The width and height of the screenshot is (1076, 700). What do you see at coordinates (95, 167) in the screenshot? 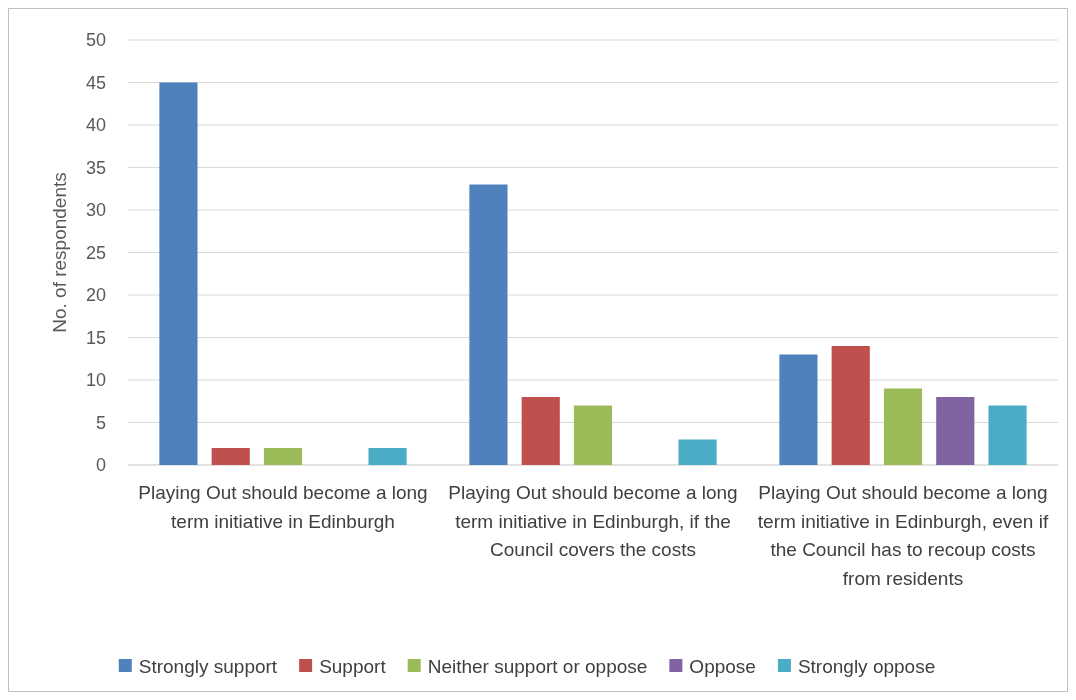
I see `y-tick-label: 35` at bounding box center [95, 167].